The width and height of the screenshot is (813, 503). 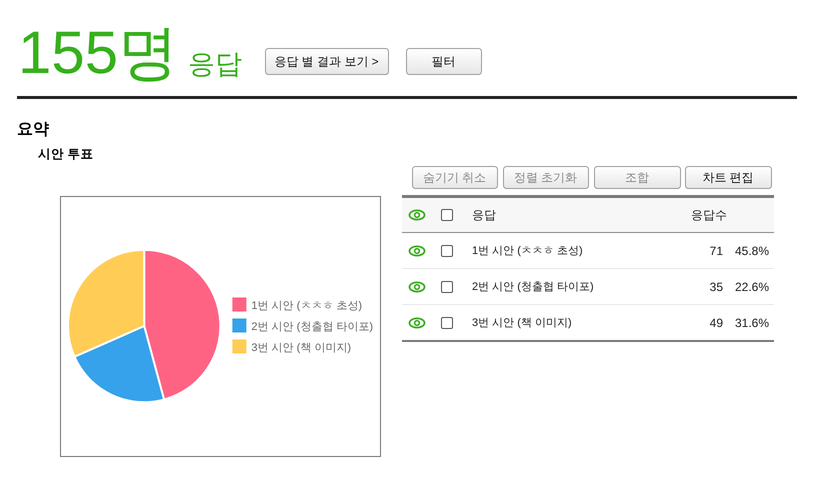 What do you see at coordinates (717, 287) in the screenshot?
I see `text: 35` at bounding box center [717, 287].